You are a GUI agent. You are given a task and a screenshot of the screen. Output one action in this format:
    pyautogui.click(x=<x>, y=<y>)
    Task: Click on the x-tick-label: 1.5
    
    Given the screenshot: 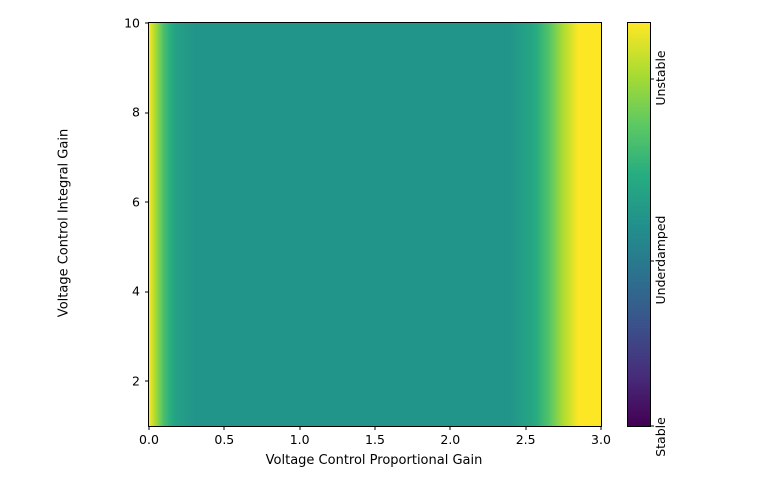 What is the action you would take?
    pyautogui.click(x=375, y=439)
    